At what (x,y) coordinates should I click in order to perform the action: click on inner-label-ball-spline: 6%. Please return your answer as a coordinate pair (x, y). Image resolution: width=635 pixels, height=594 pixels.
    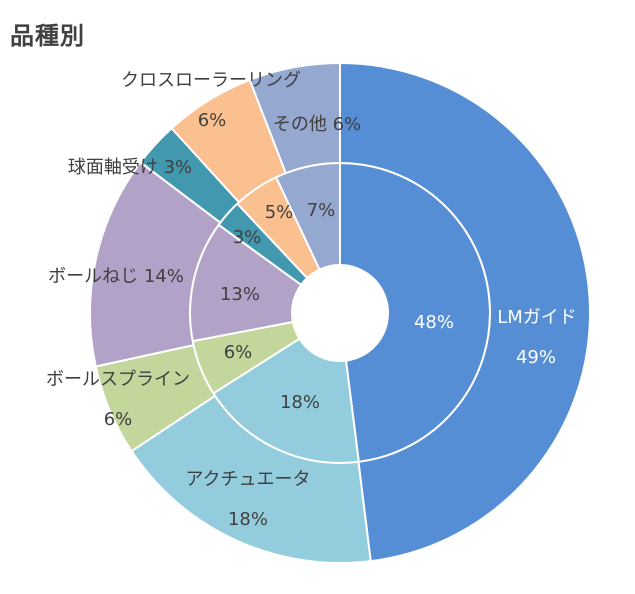
    Looking at the image, I should click on (238, 352).